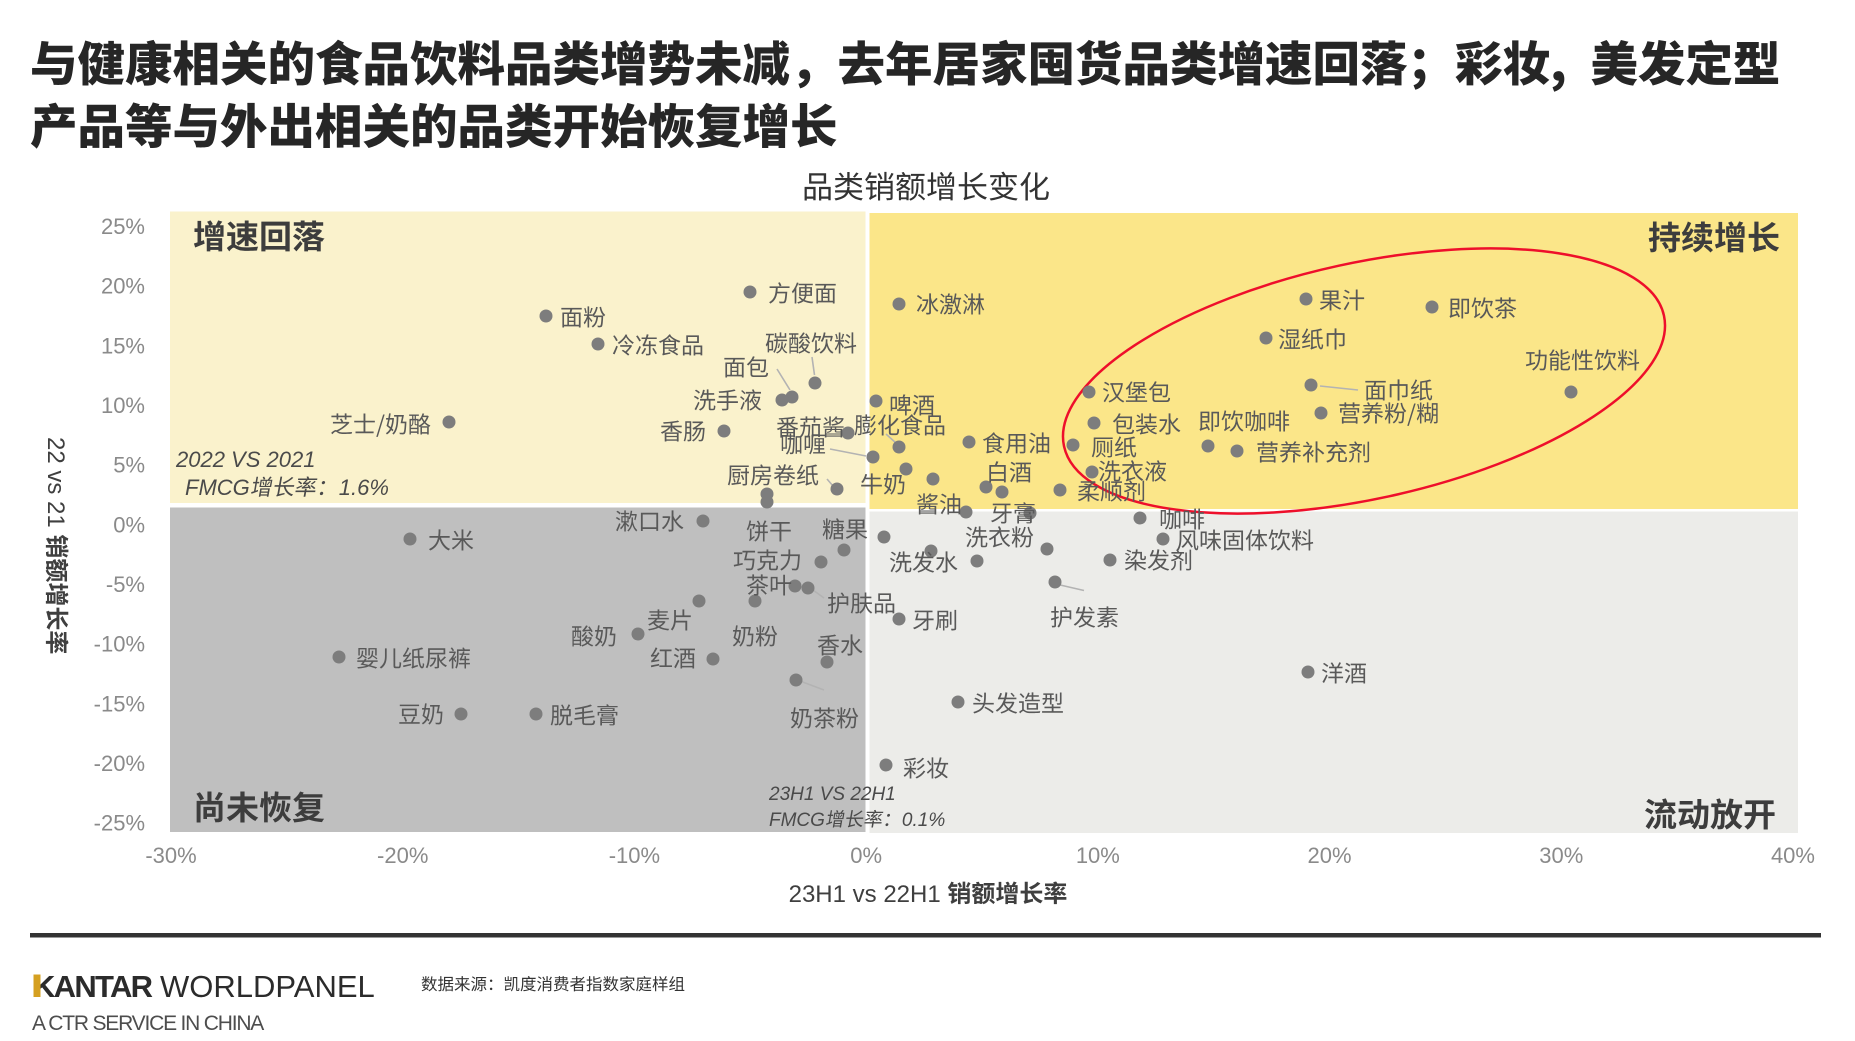 The width and height of the screenshot is (1855, 1041). Describe the element at coordinates (923, 820) in the screenshot. I see `svg-text: 0.1%` at that location.